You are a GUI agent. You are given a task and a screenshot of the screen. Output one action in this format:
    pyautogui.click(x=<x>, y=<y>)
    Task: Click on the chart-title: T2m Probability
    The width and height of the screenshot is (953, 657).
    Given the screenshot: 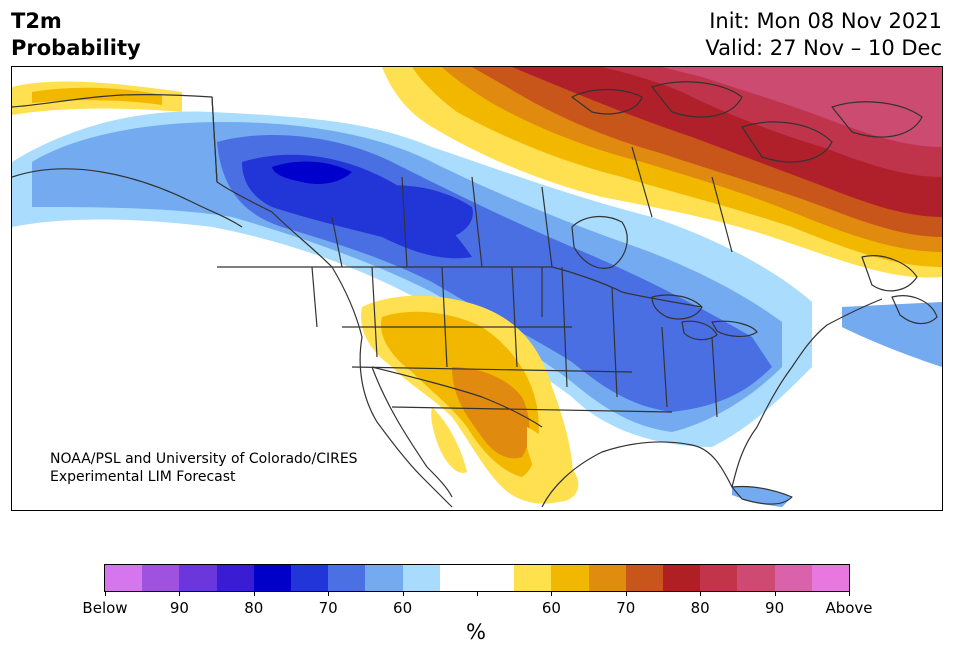 What is the action you would take?
    pyautogui.click(x=76, y=35)
    